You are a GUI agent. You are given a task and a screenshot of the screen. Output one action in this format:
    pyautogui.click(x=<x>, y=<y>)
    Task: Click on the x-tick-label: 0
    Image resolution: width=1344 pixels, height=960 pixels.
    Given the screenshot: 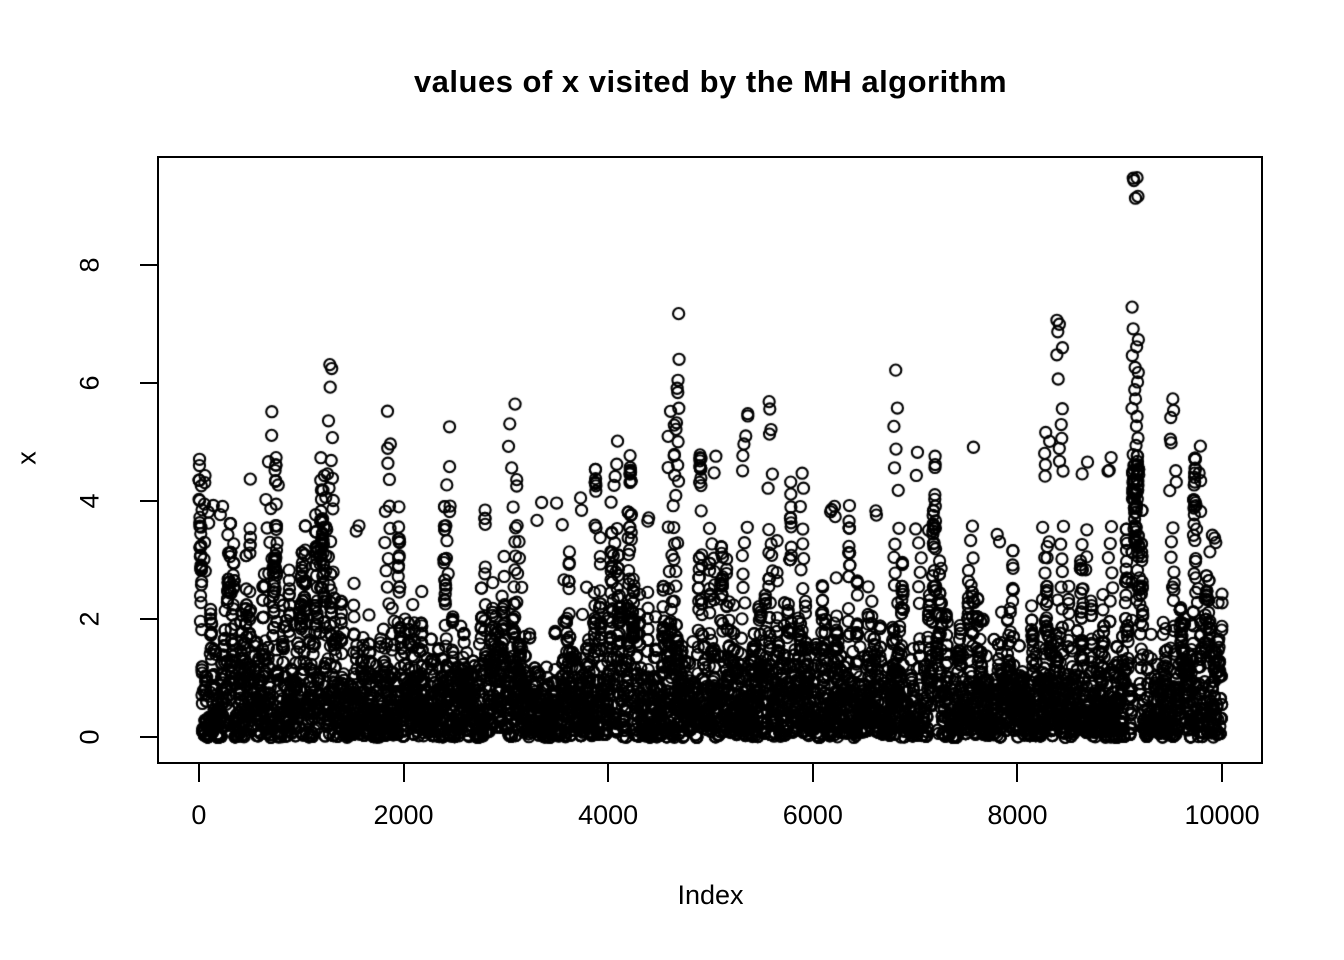 What is the action you would take?
    pyautogui.click(x=199, y=815)
    